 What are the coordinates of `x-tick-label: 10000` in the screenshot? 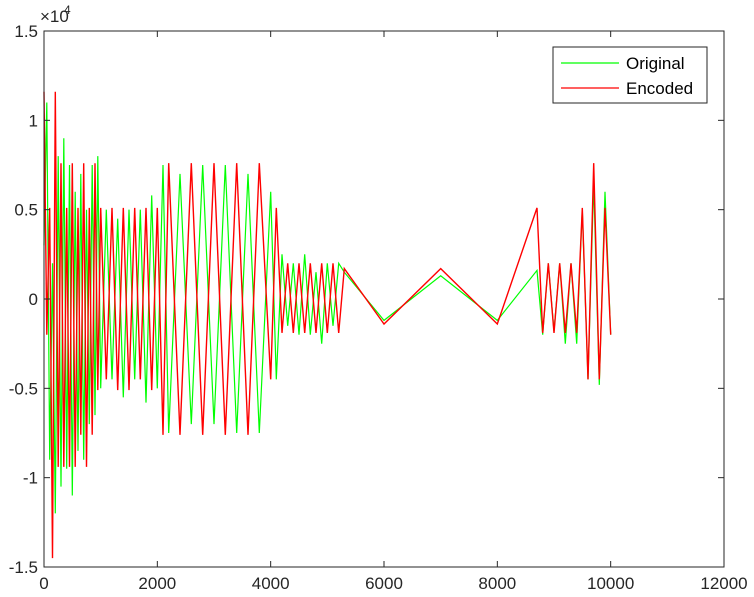 It's located at (610, 583).